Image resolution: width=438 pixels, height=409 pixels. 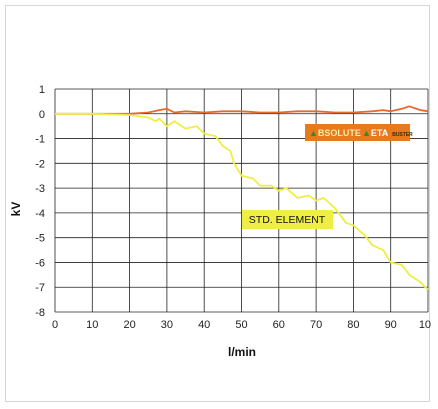 I want to click on x-axis-label: l/min, so click(x=242, y=352).